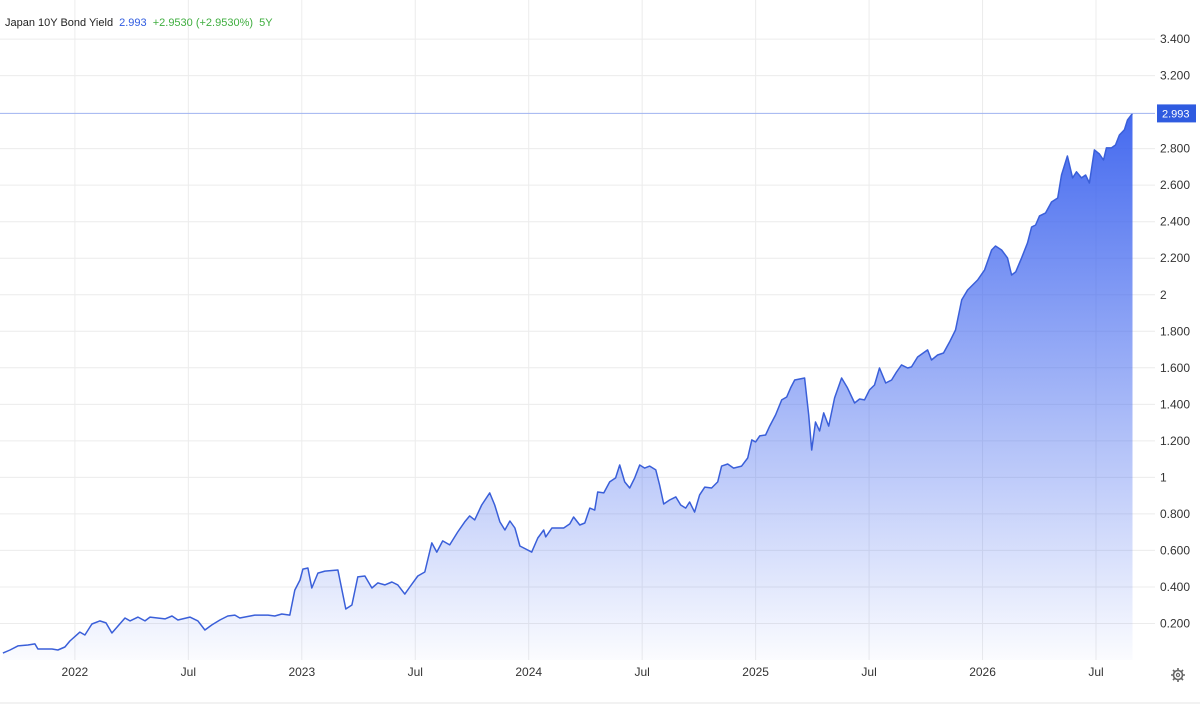  I want to click on y-tick-label: 2.600, so click(1175, 185).